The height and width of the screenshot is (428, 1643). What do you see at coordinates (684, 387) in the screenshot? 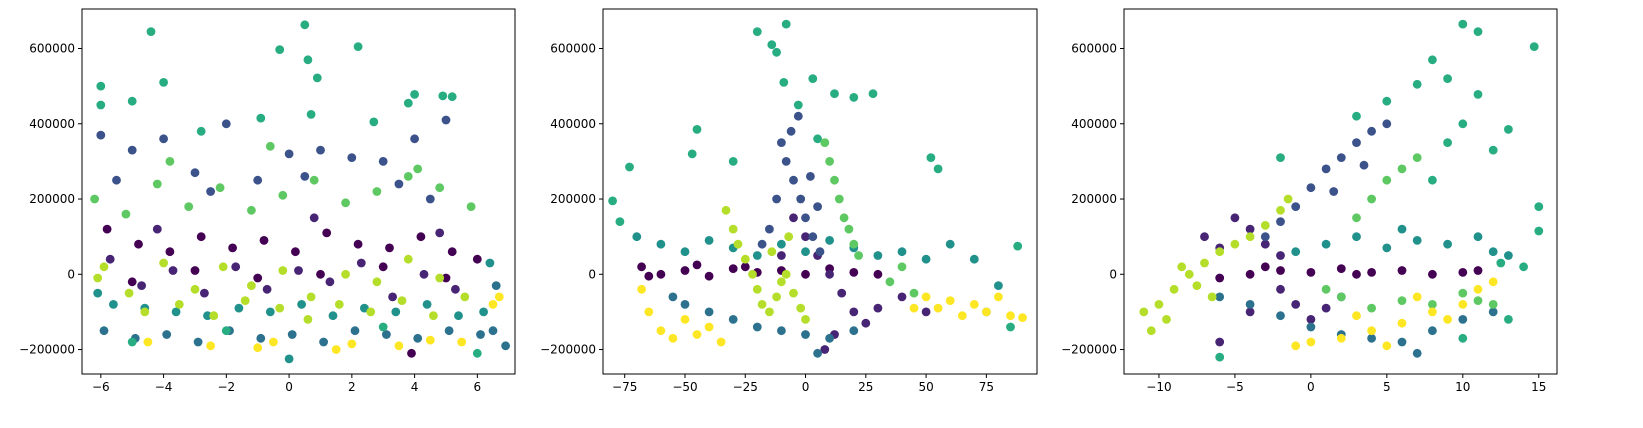
I see `x-tick-label: −50` at bounding box center [684, 387].